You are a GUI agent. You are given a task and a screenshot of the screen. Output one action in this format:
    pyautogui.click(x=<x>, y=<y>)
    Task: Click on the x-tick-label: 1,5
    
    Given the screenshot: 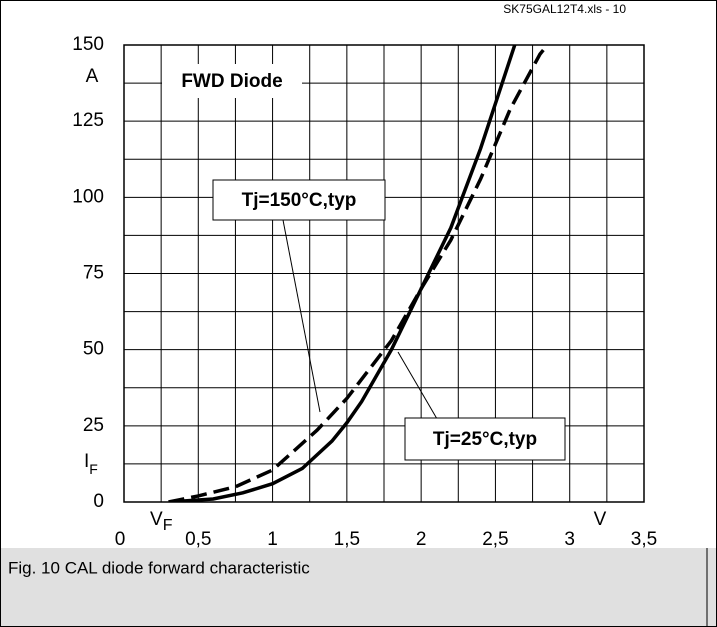 What is the action you would take?
    pyautogui.click(x=347, y=539)
    